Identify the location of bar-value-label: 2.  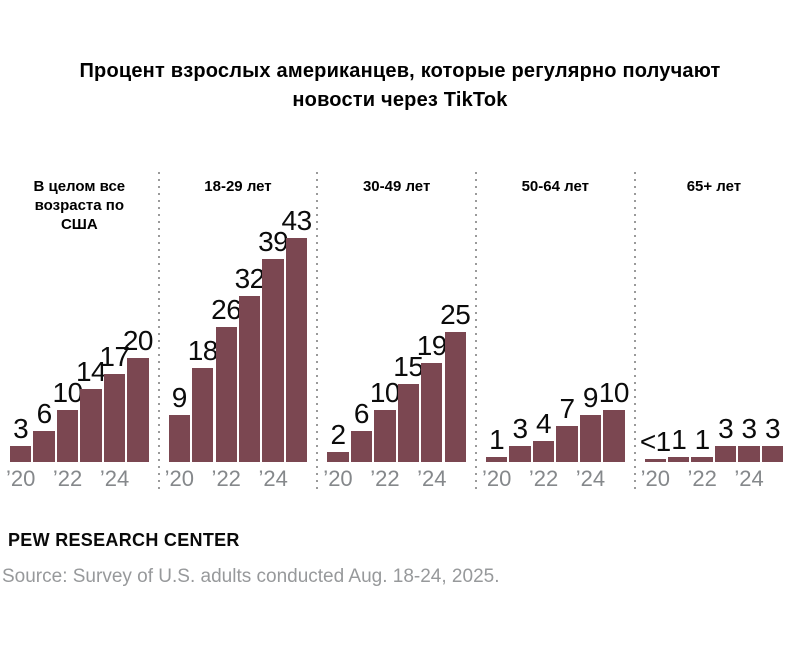
(338, 434).